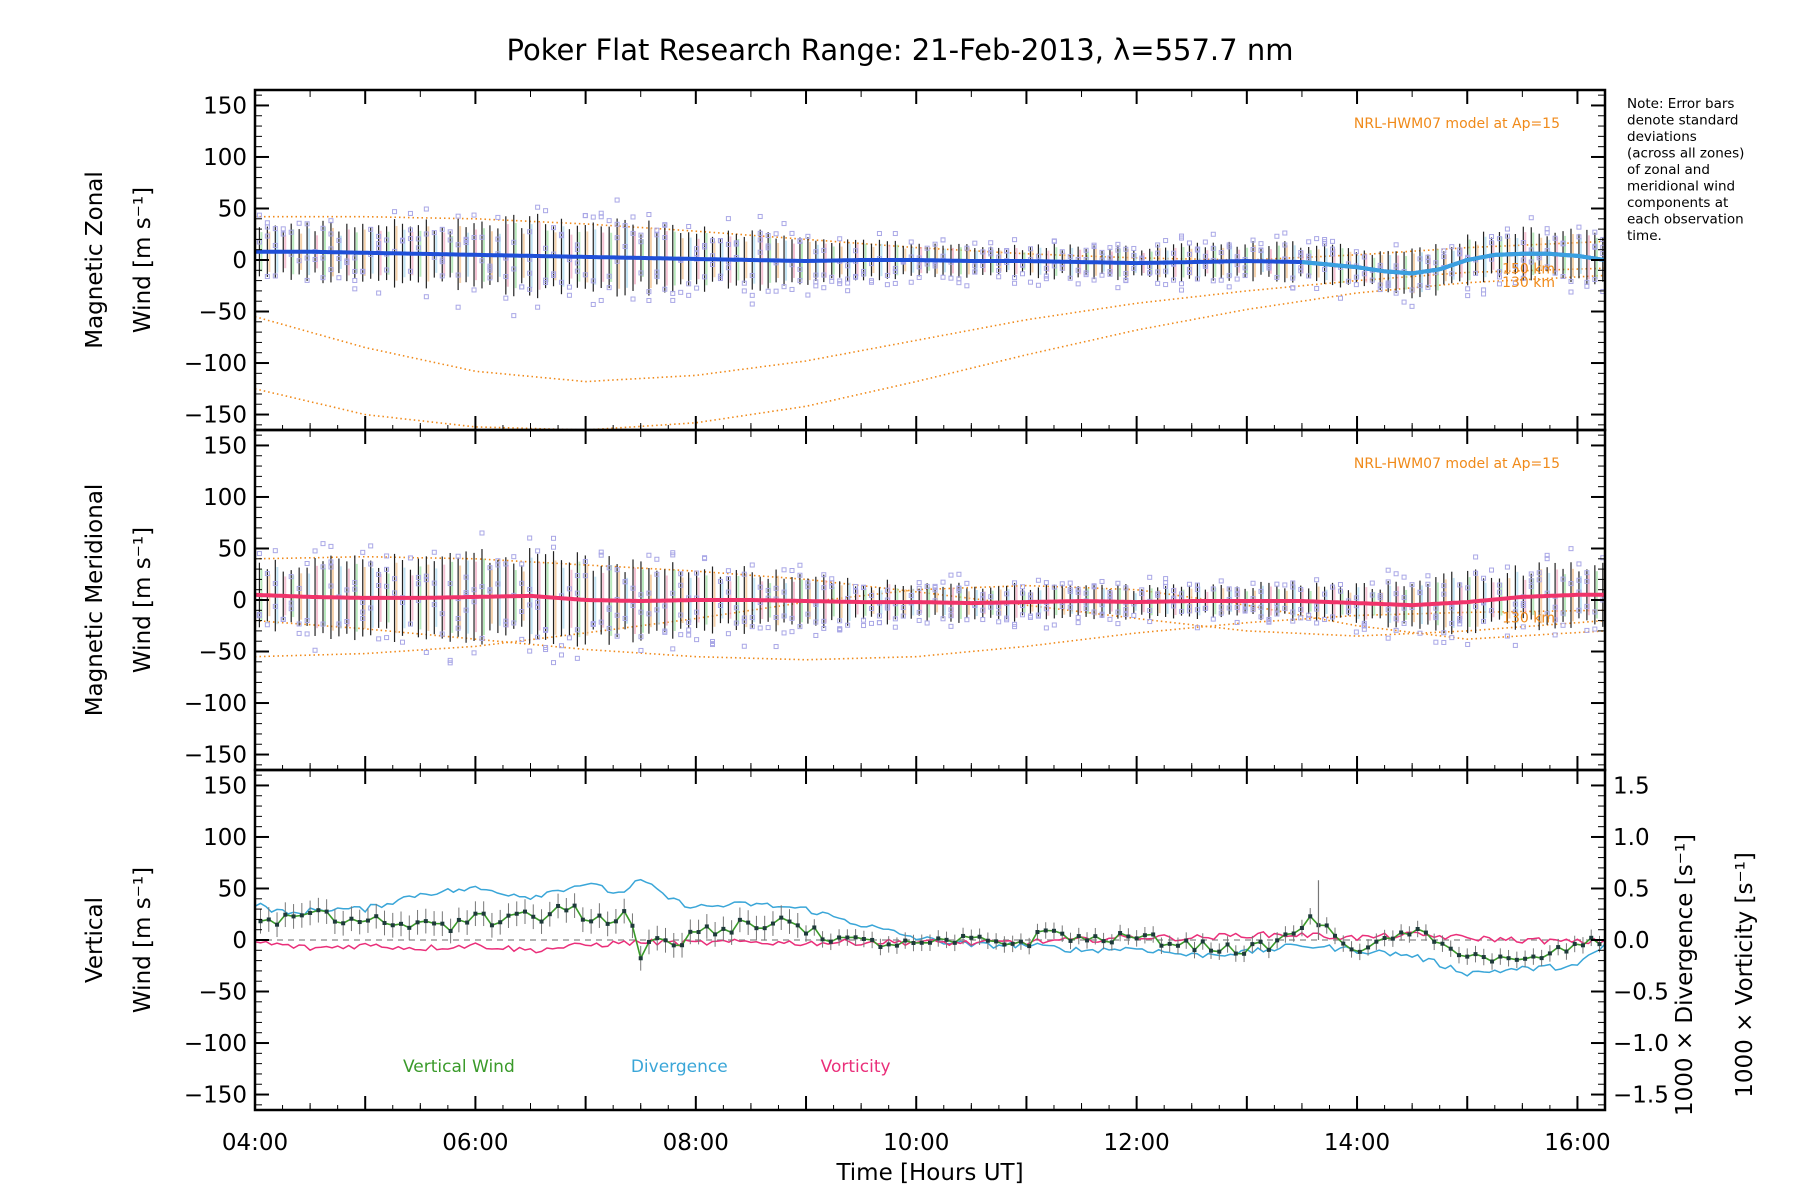  What do you see at coordinates (1136, 1143) in the screenshot?
I see `x-tick-label: 12:00` at bounding box center [1136, 1143].